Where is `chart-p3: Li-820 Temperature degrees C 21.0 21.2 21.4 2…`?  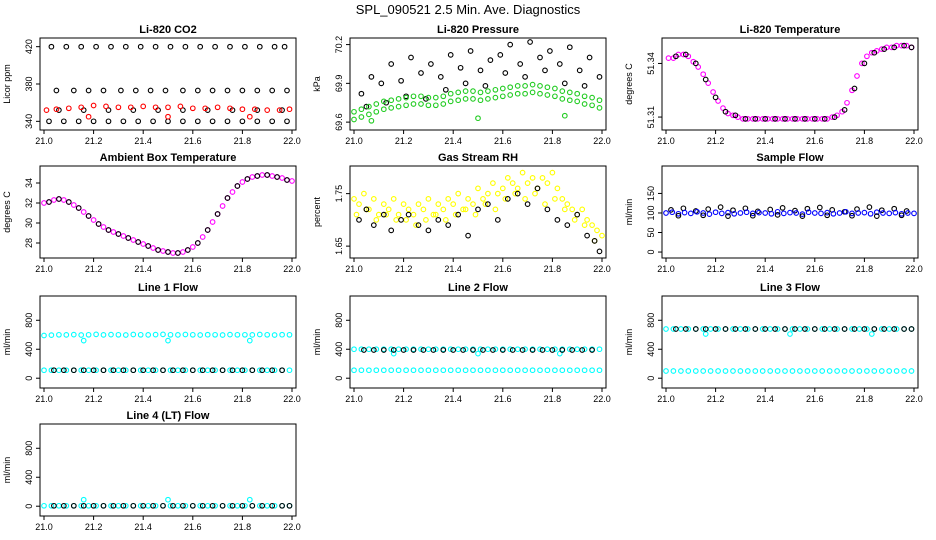 chart-p3: Li-820 Temperature degrees C 21.0 21.2 21.4 2… is located at coordinates (773, 85).